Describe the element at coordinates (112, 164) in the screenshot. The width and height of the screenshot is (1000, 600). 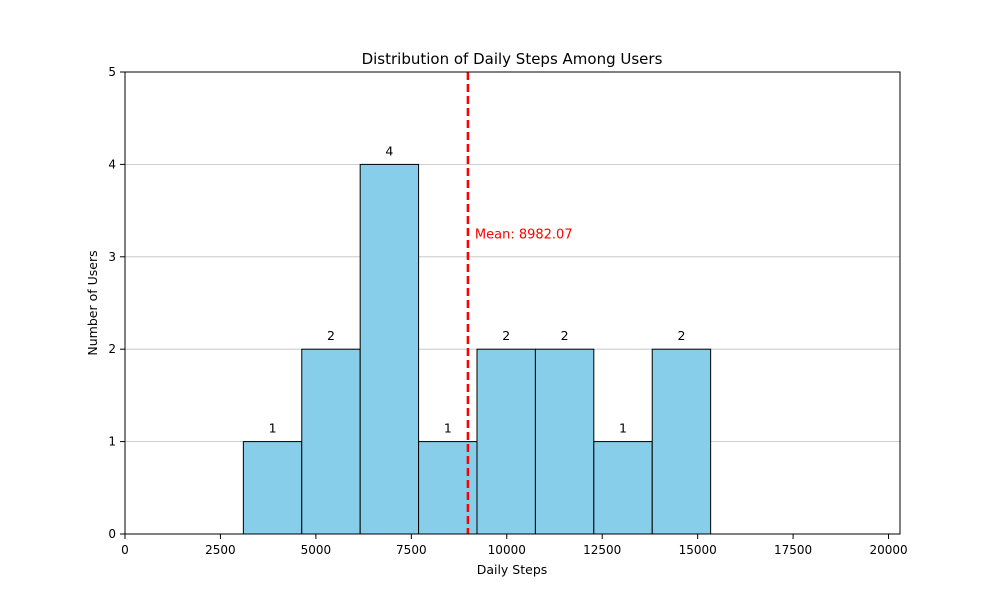
I see `y-tick-label-4: 4` at that location.